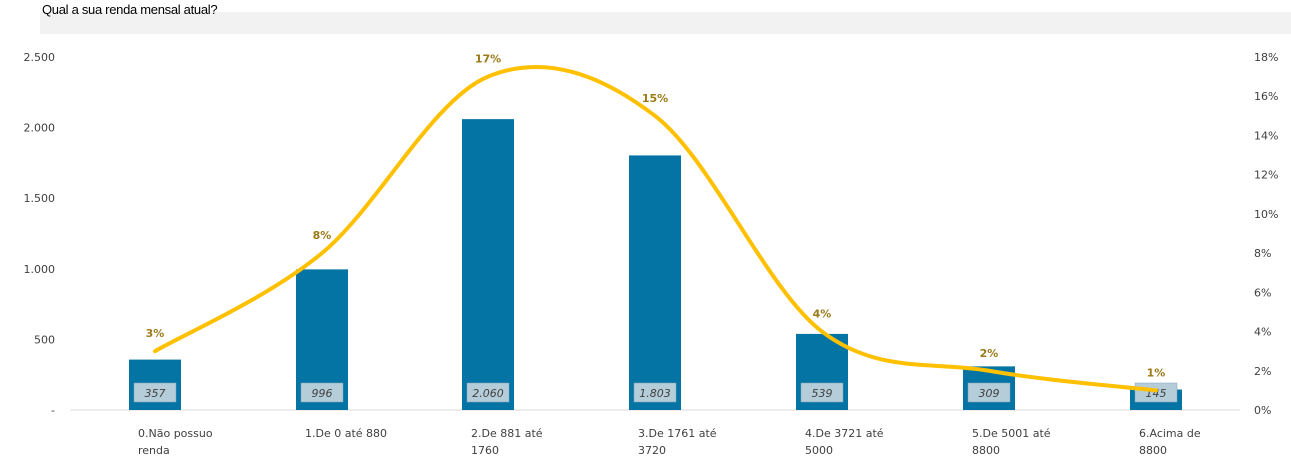 The width and height of the screenshot is (1291, 457). What do you see at coordinates (1170, 442) in the screenshot?
I see `category-label: 6.Acima de 8800` at bounding box center [1170, 442].